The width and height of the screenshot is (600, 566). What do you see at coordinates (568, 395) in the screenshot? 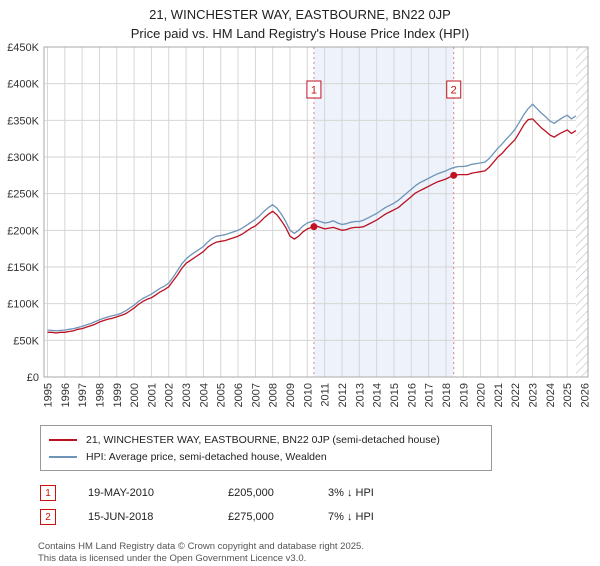
I see `x-axis-year-label: 2025` at bounding box center [568, 395].